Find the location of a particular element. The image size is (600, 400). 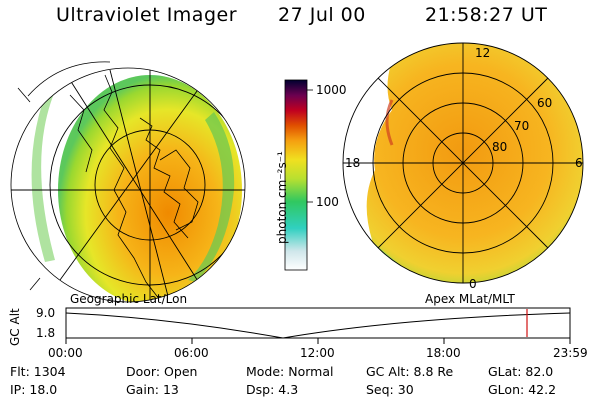

mlt-label-6: 6 is located at coordinates (579, 163).